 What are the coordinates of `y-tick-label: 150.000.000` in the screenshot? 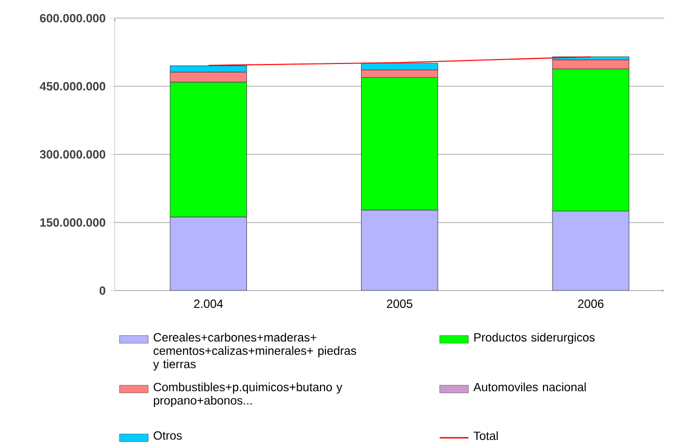 It's located at (73, 222).